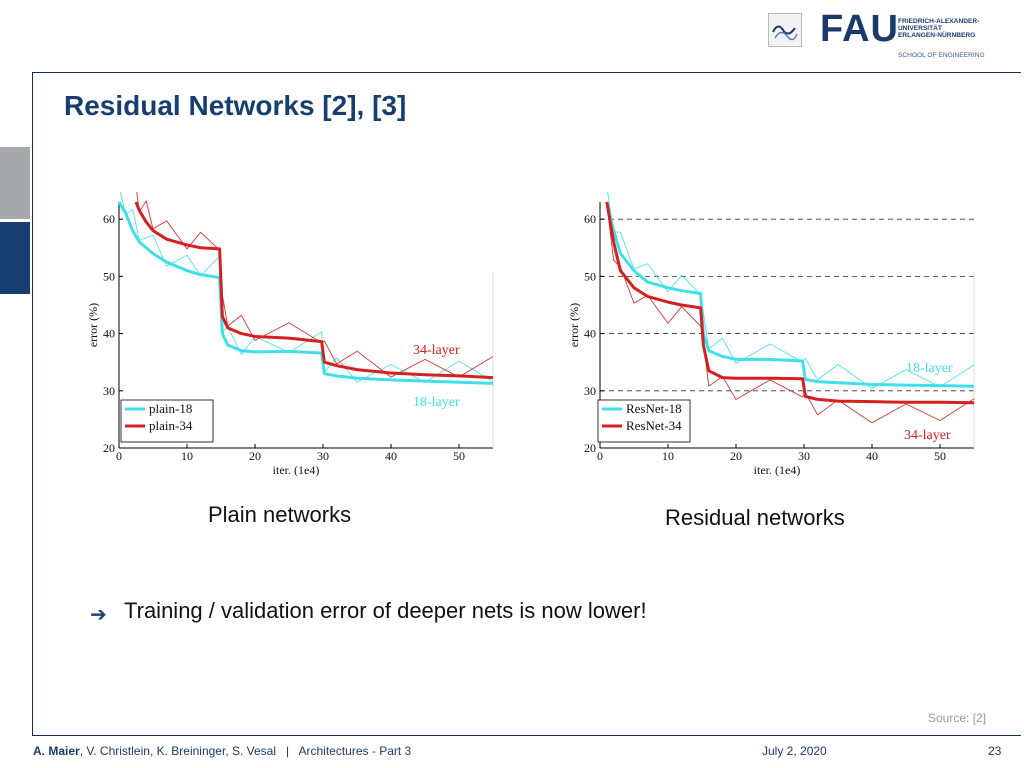  I want to click on footer-author-rest: , V. Christlein, K. Breininger, S. Vesal, so click(178, 751).